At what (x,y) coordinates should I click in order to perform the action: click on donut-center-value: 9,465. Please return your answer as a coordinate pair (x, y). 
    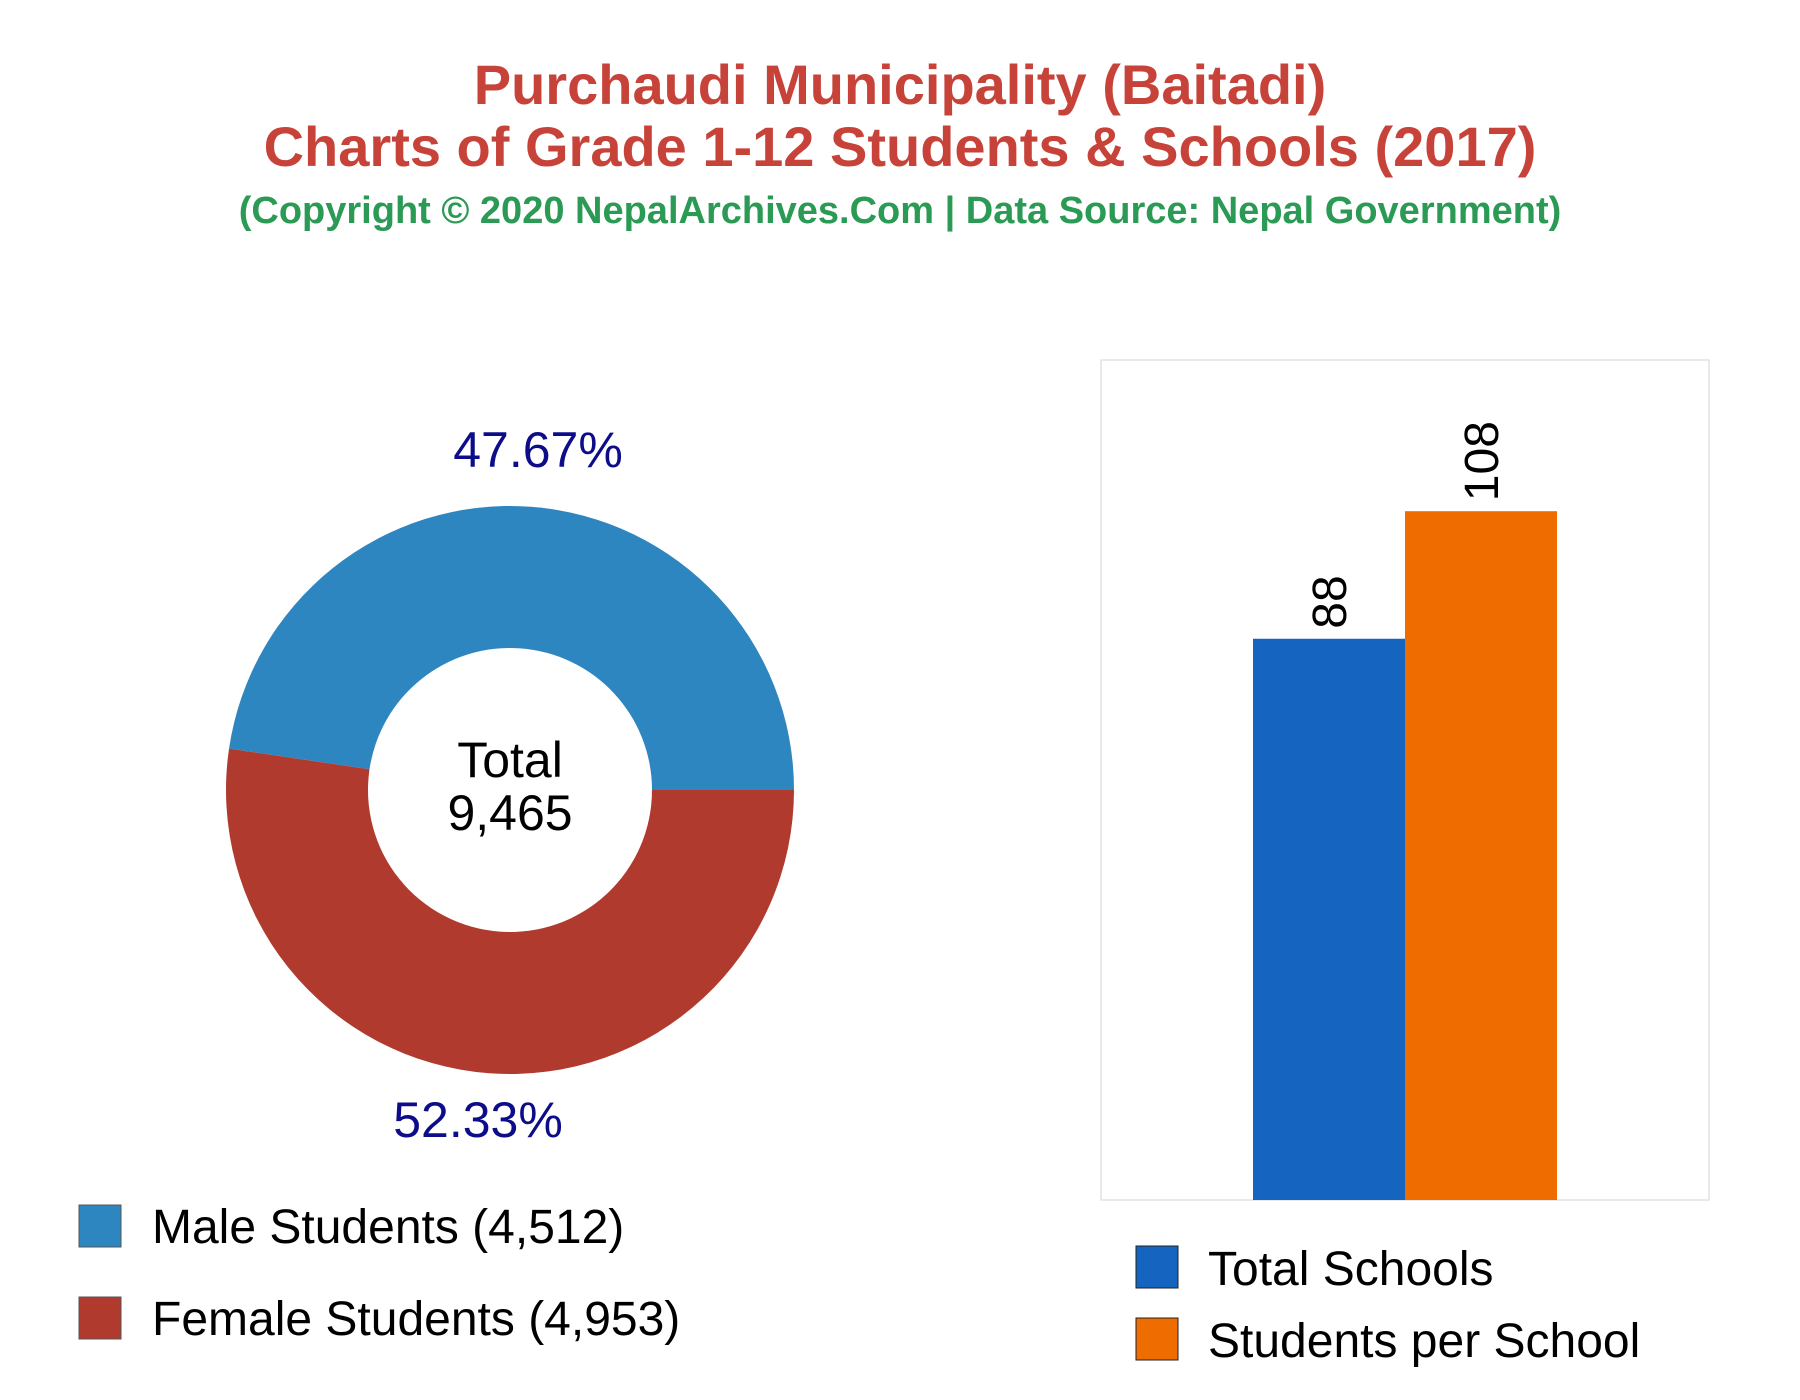
    Looking at the image, I should click on (509, 813).